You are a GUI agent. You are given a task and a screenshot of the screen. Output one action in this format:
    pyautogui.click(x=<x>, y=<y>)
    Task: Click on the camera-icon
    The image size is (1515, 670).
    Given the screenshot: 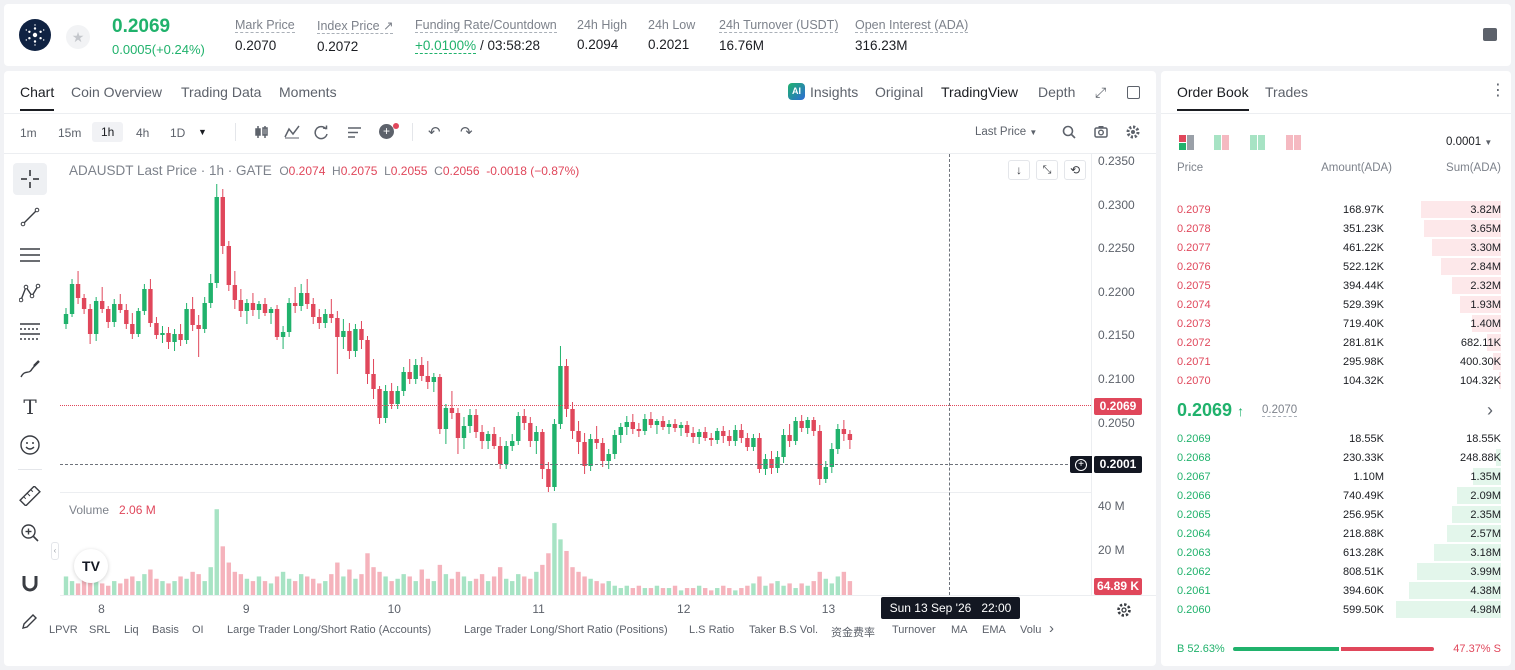 What is the action you would take?
    pyautogui.click(x=1101, y=131)
    